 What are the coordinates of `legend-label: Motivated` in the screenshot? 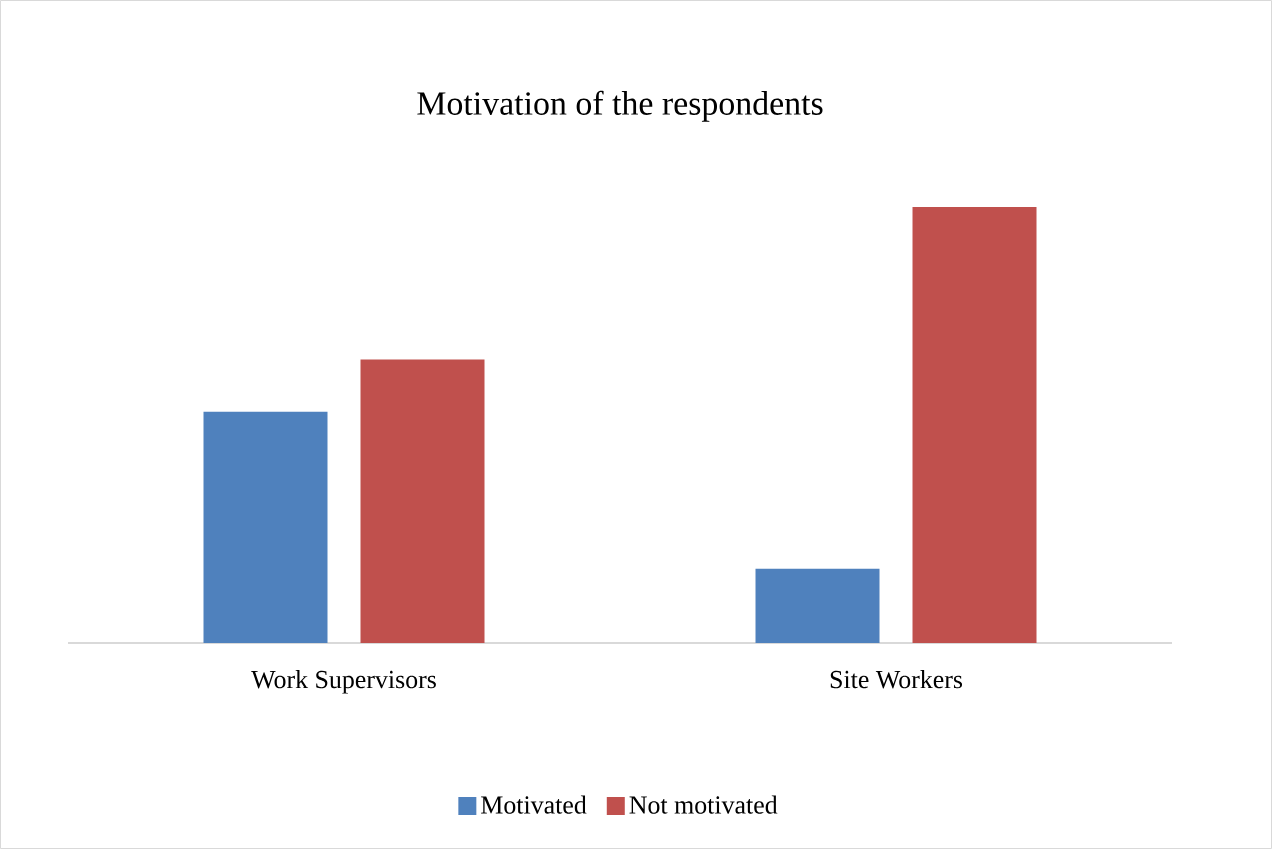 It's located at (534, 804).